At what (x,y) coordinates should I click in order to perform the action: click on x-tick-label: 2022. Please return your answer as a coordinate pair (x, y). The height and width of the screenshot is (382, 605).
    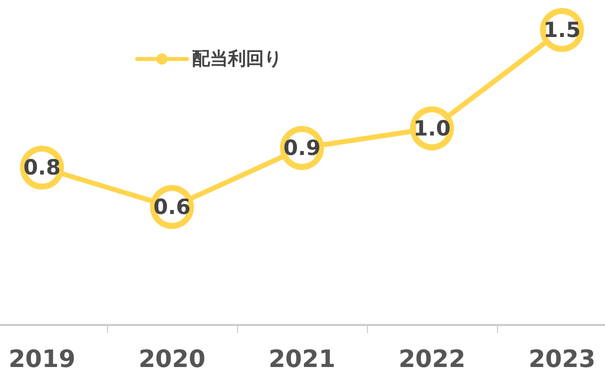
    Looking at the image, I should click on (432, 359).